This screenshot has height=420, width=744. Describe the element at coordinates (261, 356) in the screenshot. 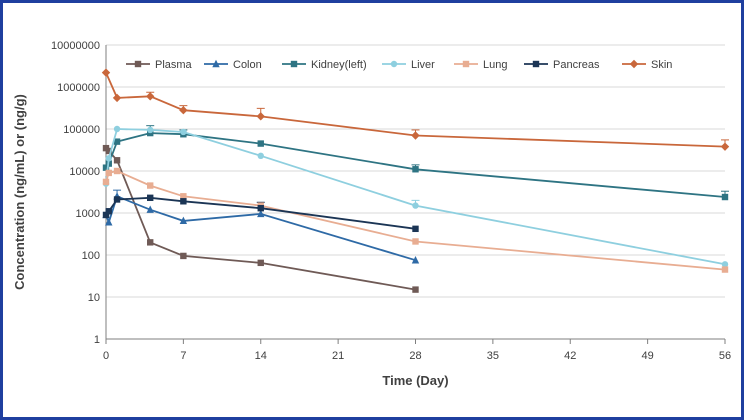

I see `x-tick-label: 14` at that location.